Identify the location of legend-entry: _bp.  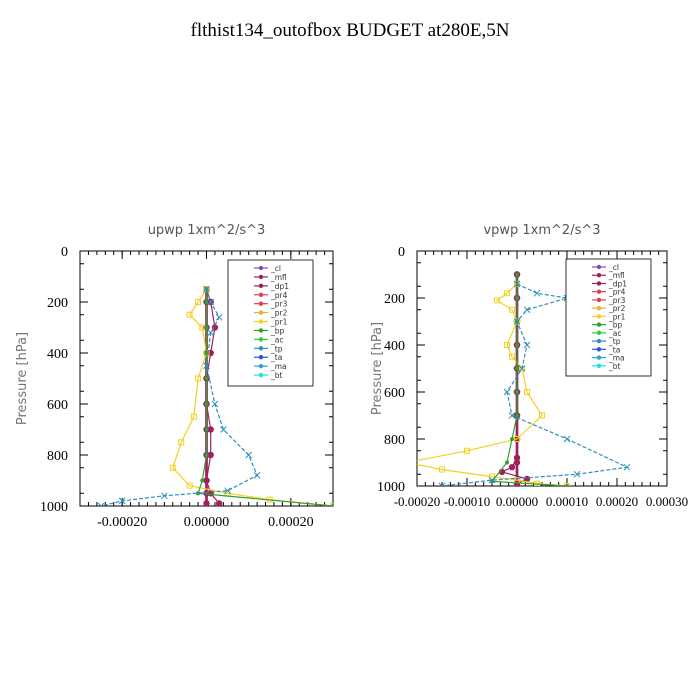
(615, 325).